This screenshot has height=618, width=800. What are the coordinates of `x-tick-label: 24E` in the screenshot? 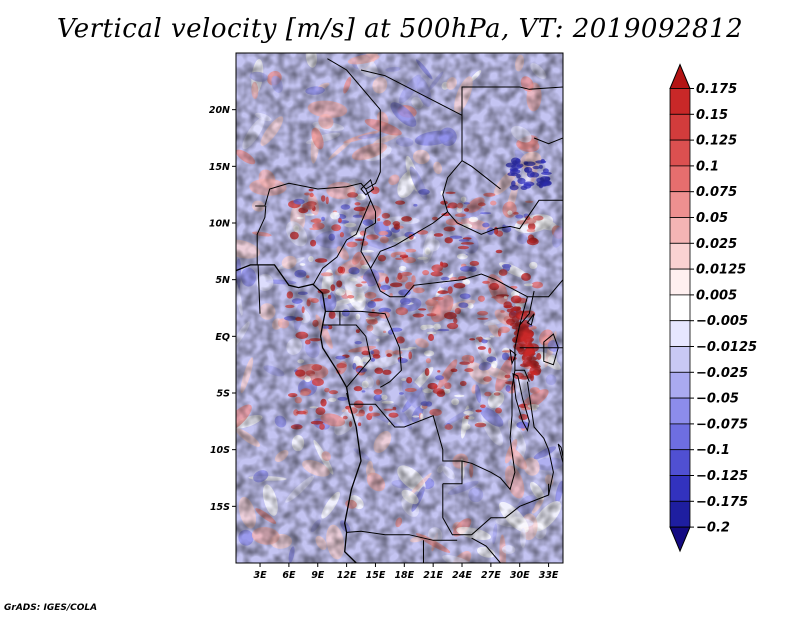 It's located at (462, 575).